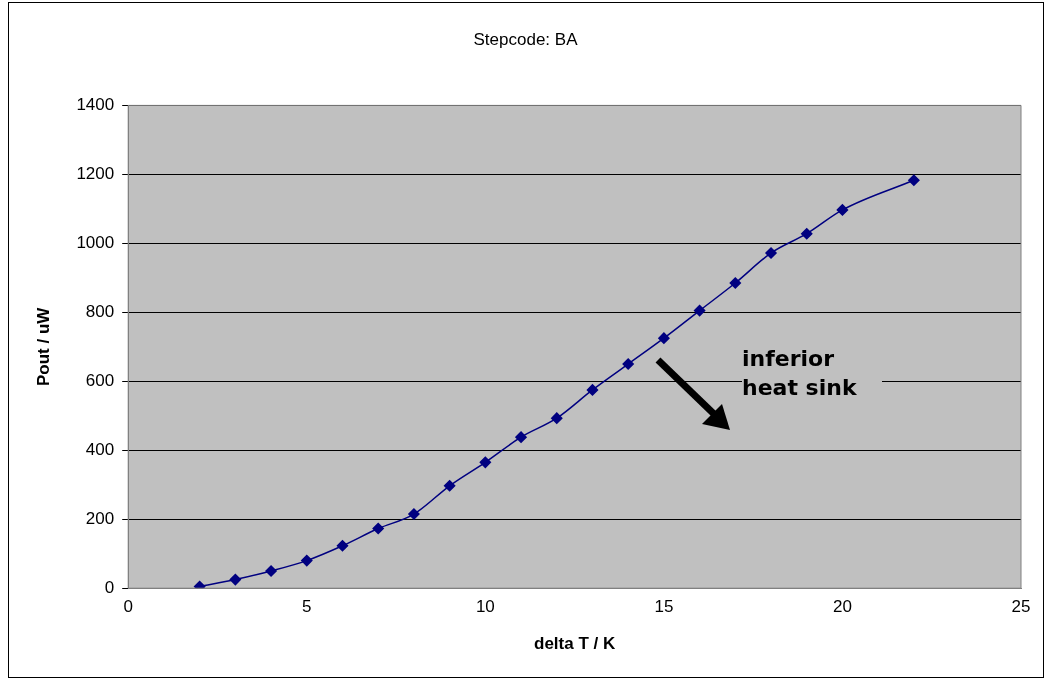  I want to click on x-axis-title: delta T / K, so click(574, 644).